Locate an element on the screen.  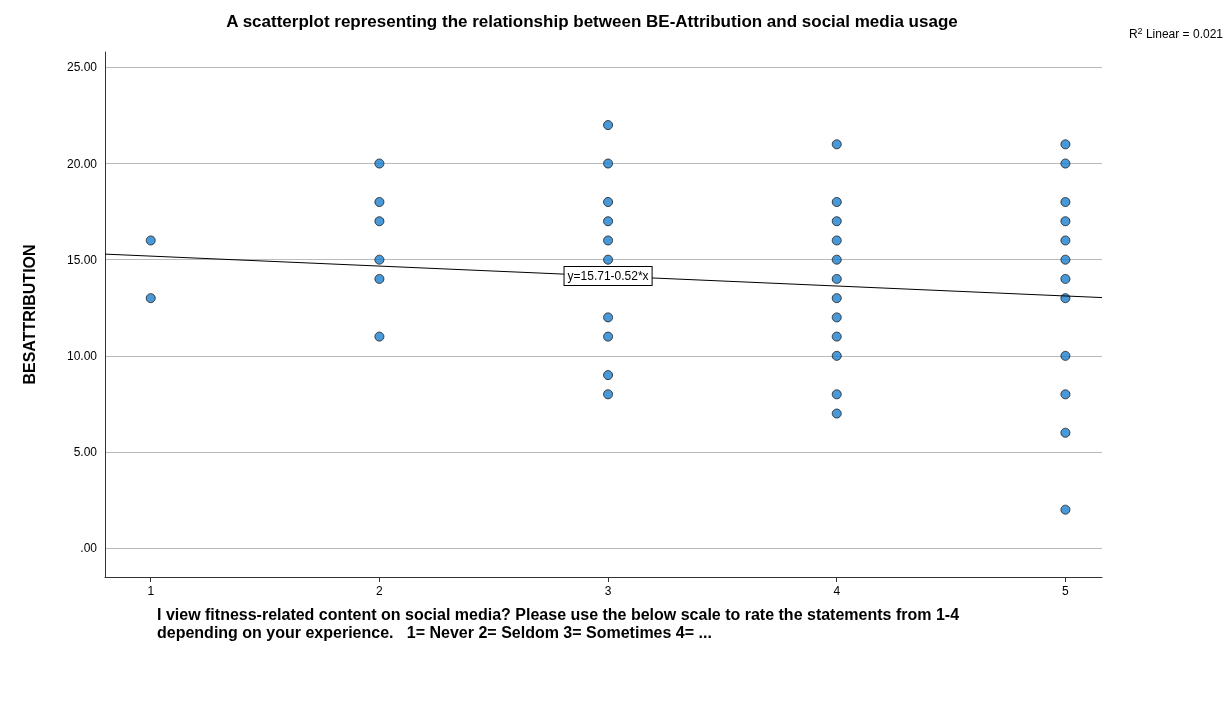
annotation: y=15.71-0.52*x is located at coordinates (608, 276).